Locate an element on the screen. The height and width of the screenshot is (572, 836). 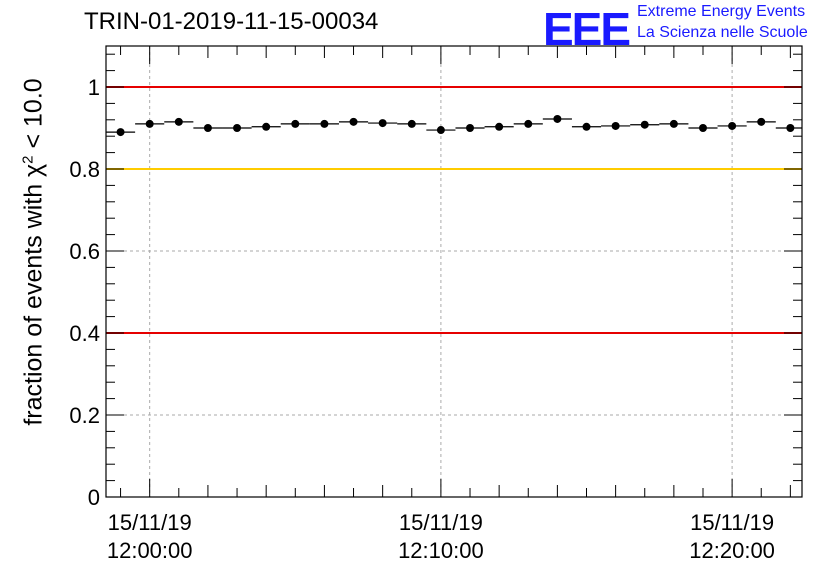
x-tick-label-time: 12:10:00 is located at coordinates (441, 550).